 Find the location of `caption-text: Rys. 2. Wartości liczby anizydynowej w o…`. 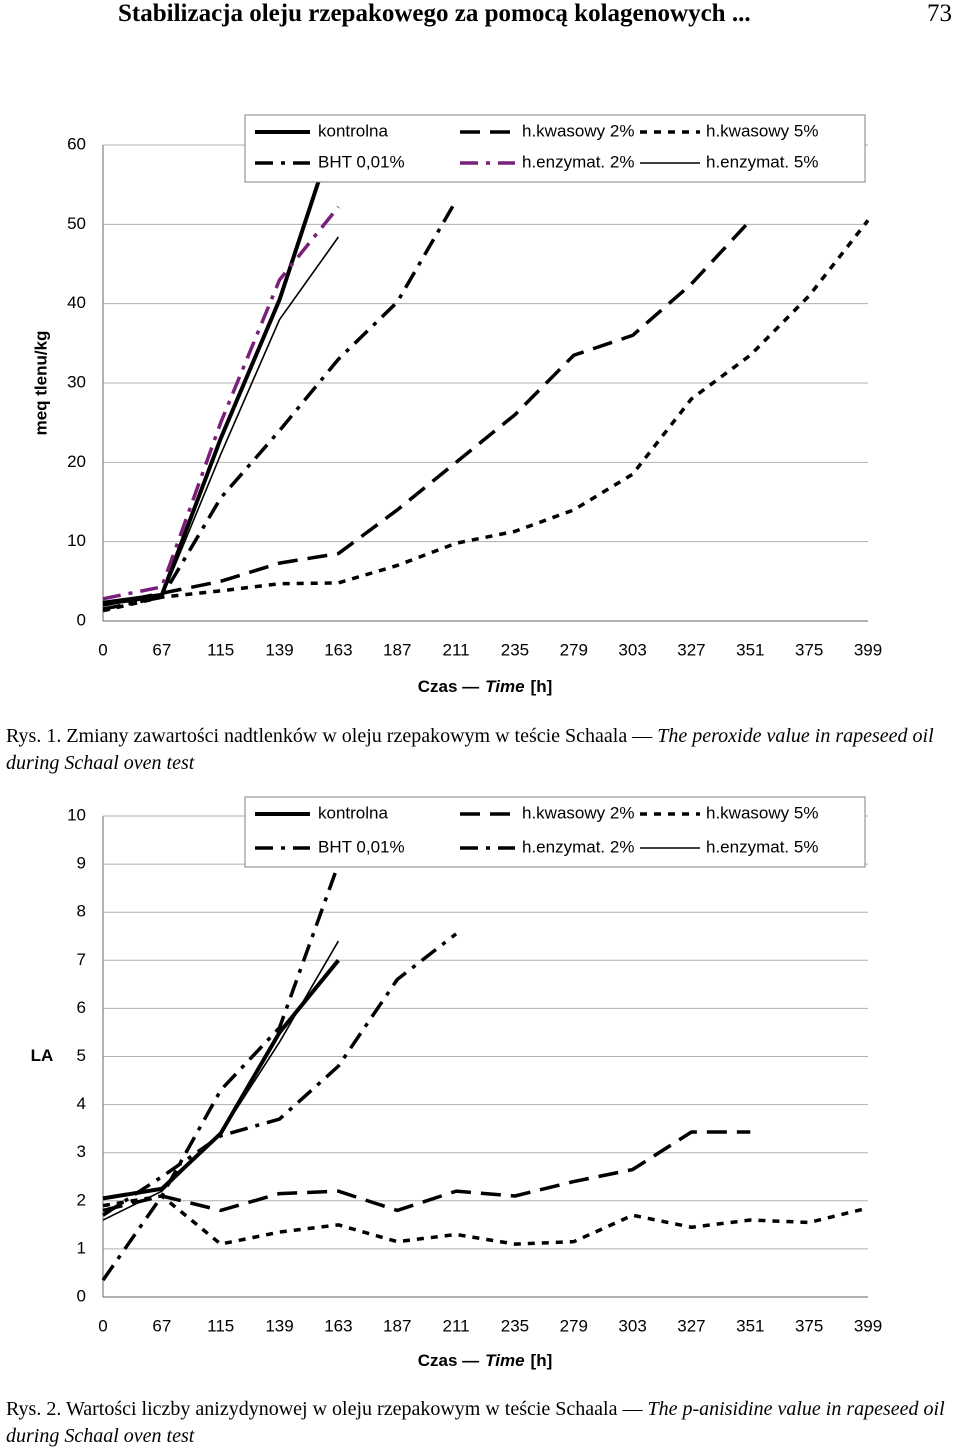

caption-text: Rys. 2. Wartości liczby anizydynowej w o… is located at coordinates (324, 1409).